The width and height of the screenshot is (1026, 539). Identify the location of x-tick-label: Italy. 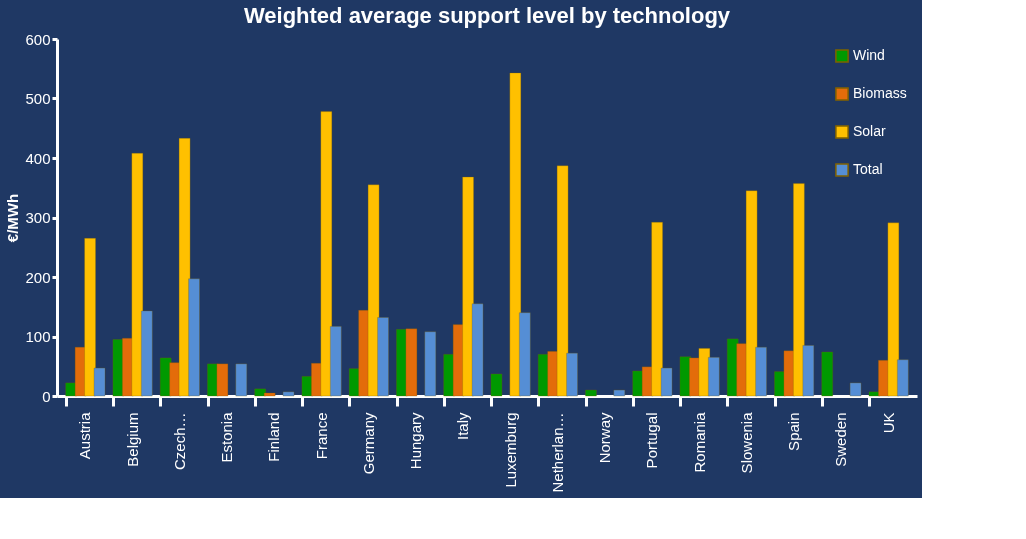
(463, 426).